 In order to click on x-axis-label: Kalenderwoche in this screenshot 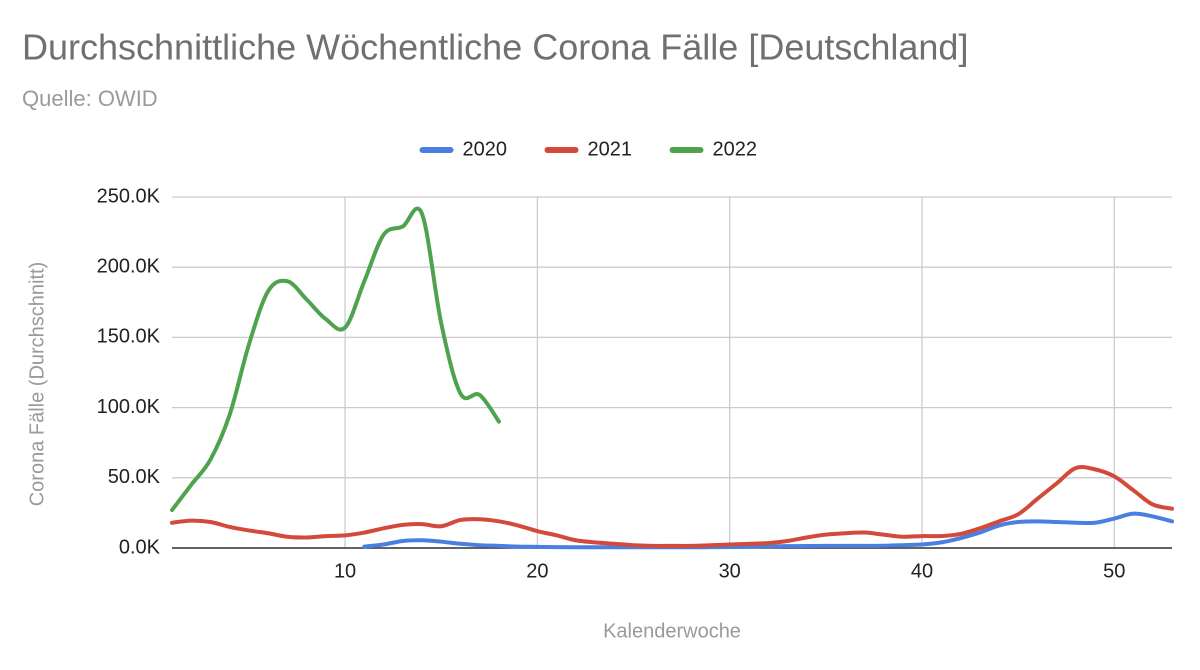, I will do `click(672, 631)`.